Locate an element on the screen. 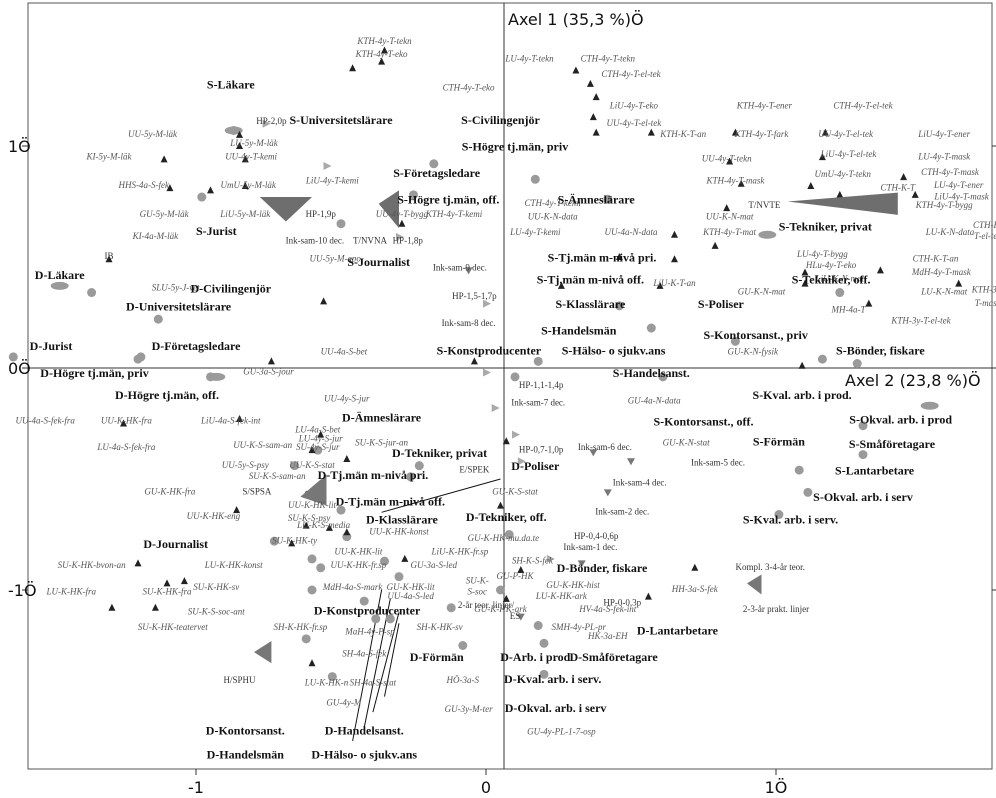  point-label: LU-K-HK-konst is located at coordinates (233, 565).